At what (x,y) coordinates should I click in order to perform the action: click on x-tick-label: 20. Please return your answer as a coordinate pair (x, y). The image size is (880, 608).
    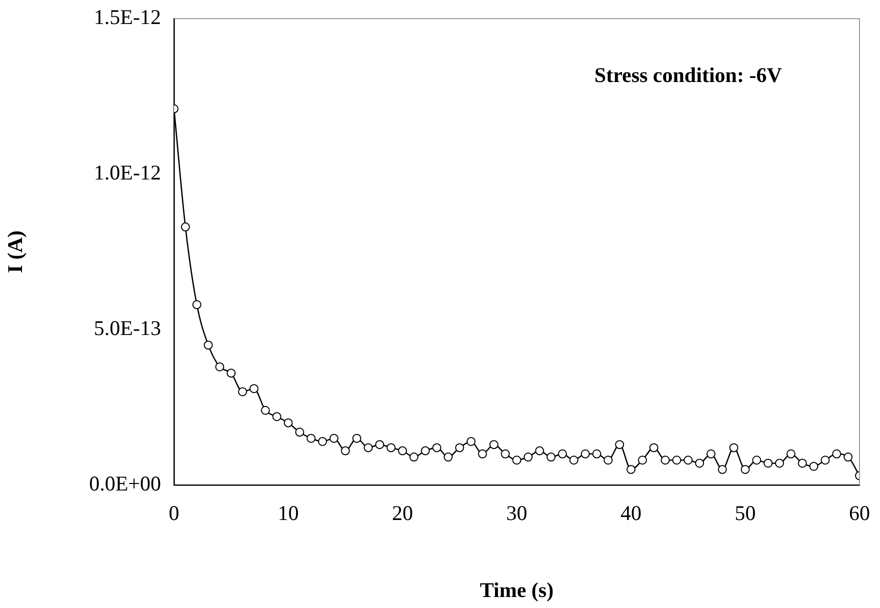
    Looking at the image, I should click on (402, 513).